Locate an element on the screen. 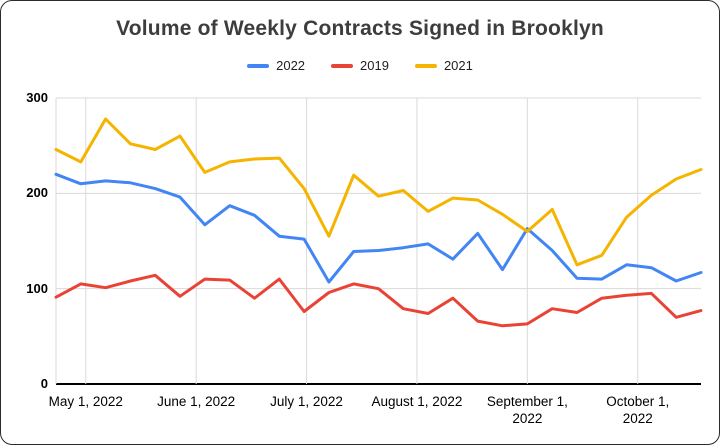  legend-label-2019: 2019 is located at coordinates (374, 65).